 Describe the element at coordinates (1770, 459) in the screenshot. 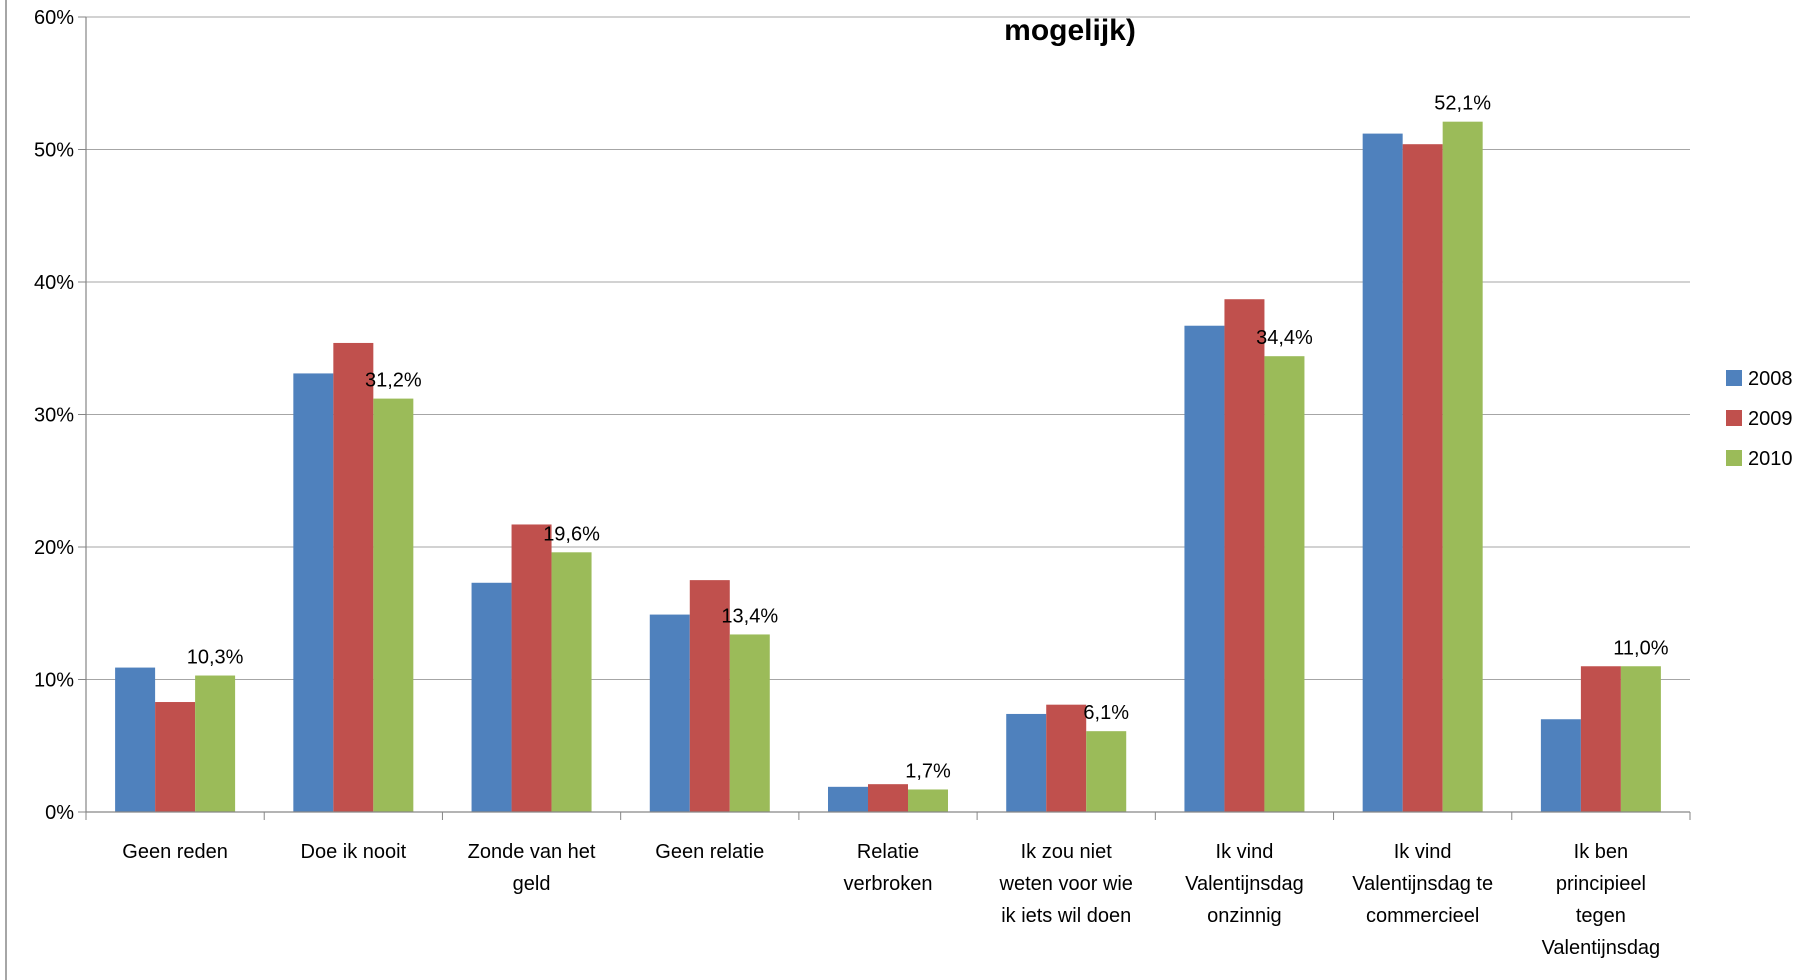

I see `legend-label: 2010` at that location.